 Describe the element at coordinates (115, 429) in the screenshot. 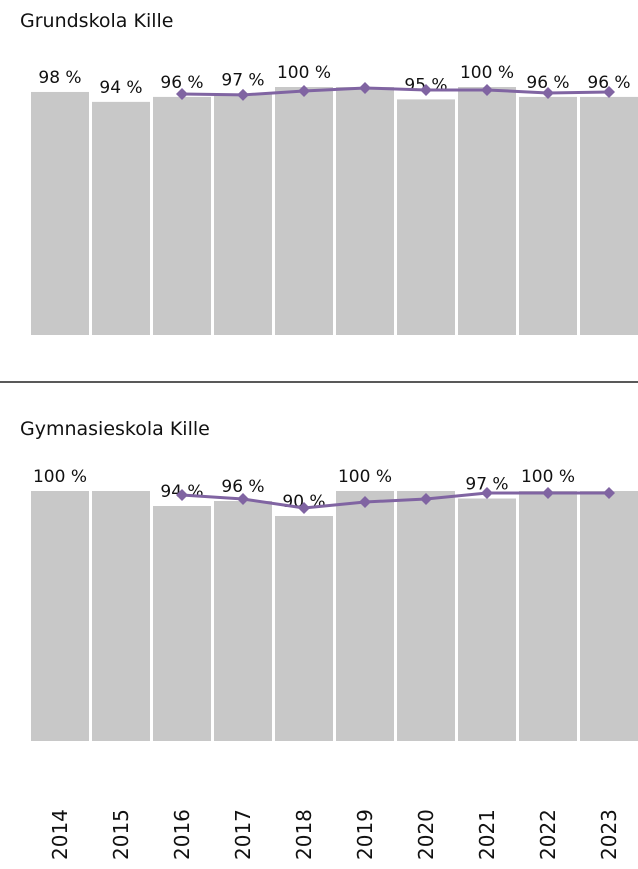

I see `chart-title: Gymnasieskola Kille` at that location.